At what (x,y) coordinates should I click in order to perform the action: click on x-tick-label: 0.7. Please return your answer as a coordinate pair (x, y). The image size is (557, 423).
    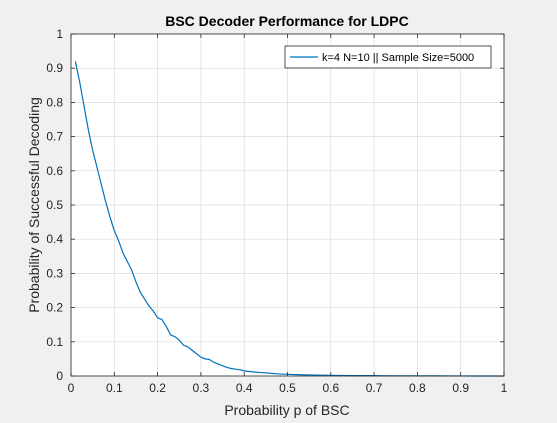
    Looking at the image, I should click on (374, 388).